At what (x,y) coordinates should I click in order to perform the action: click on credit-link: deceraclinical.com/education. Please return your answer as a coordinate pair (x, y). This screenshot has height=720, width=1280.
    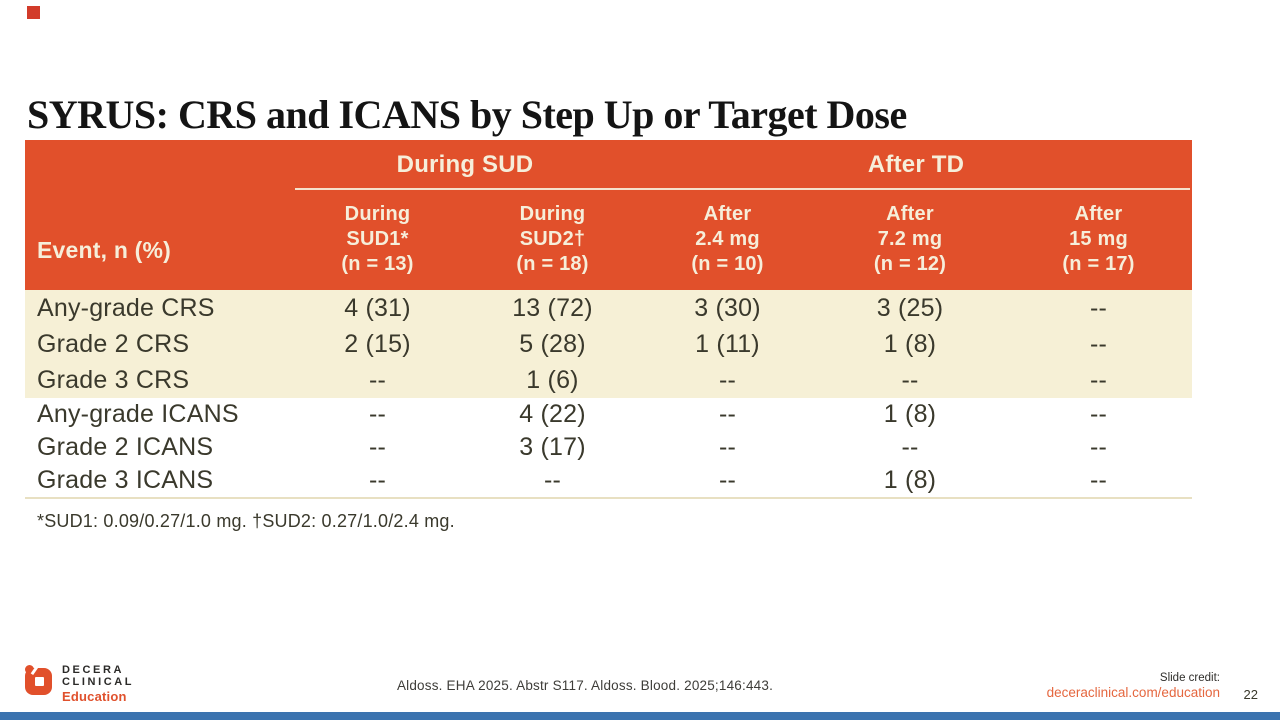
    Looking at the image, I should click on (1133, 692).